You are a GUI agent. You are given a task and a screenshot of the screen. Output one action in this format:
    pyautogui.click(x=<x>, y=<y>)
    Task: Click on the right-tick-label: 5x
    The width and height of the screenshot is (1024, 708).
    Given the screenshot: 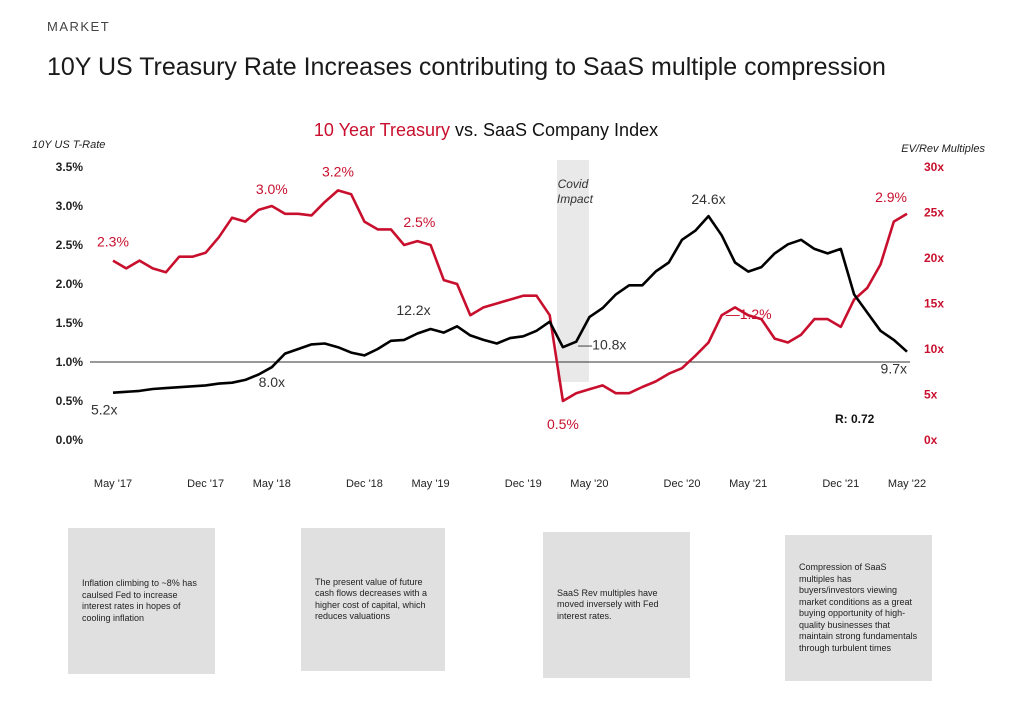 What is the action you would take?
    pyautogui.click(x=931, y=395)
    